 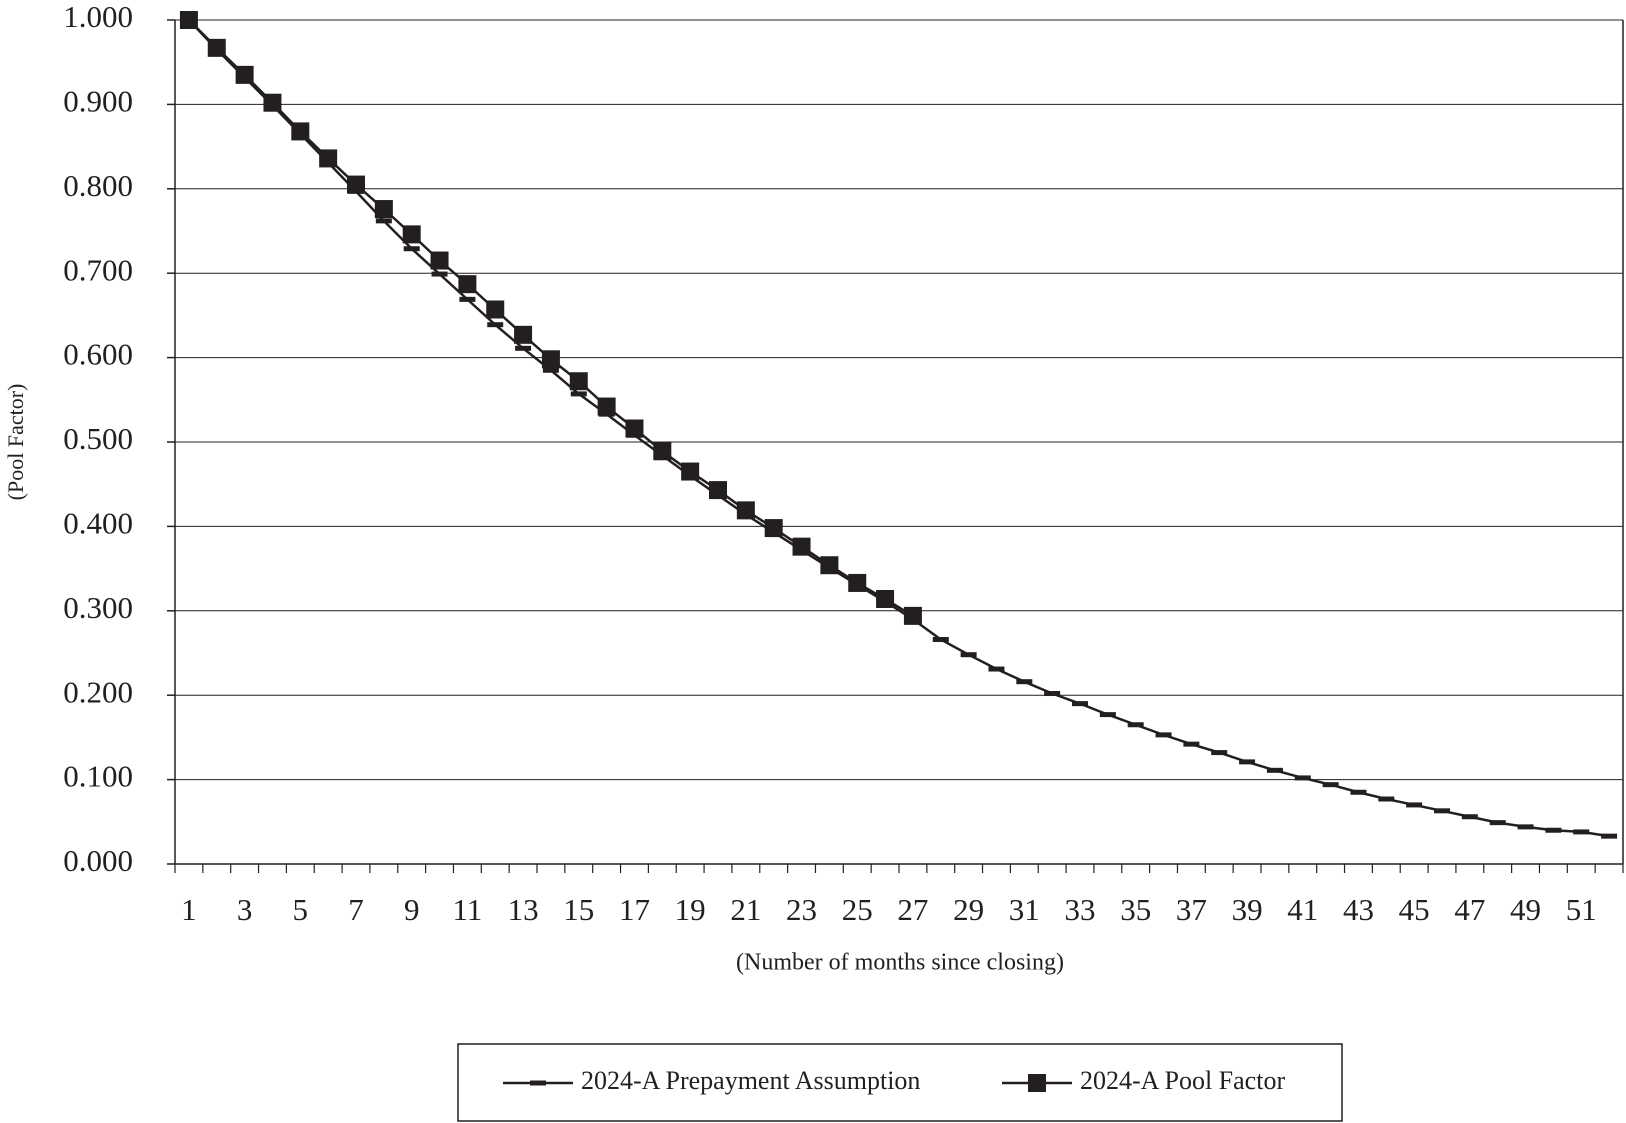 I want to click on x-tick-label: 17, so click(x=634, y=909).